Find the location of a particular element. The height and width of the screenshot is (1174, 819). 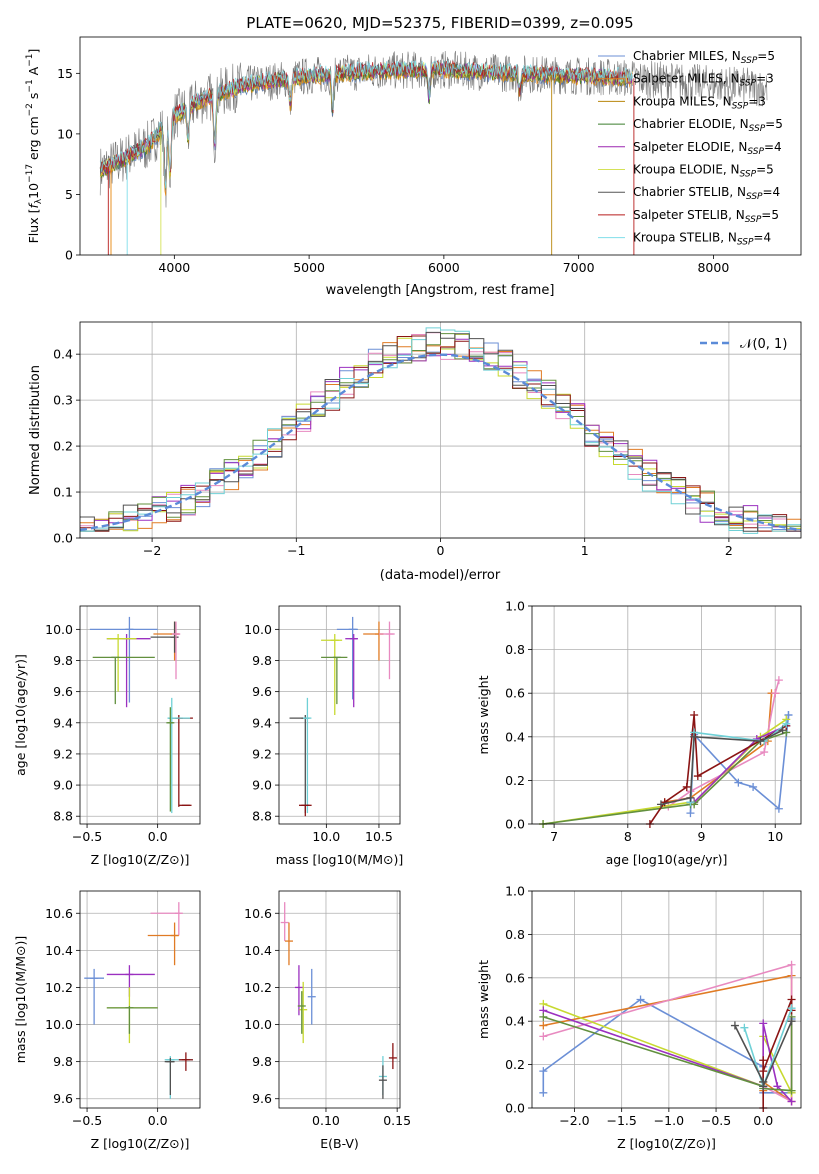

y-tick-label: 5 is located at coordinates (69, 194).